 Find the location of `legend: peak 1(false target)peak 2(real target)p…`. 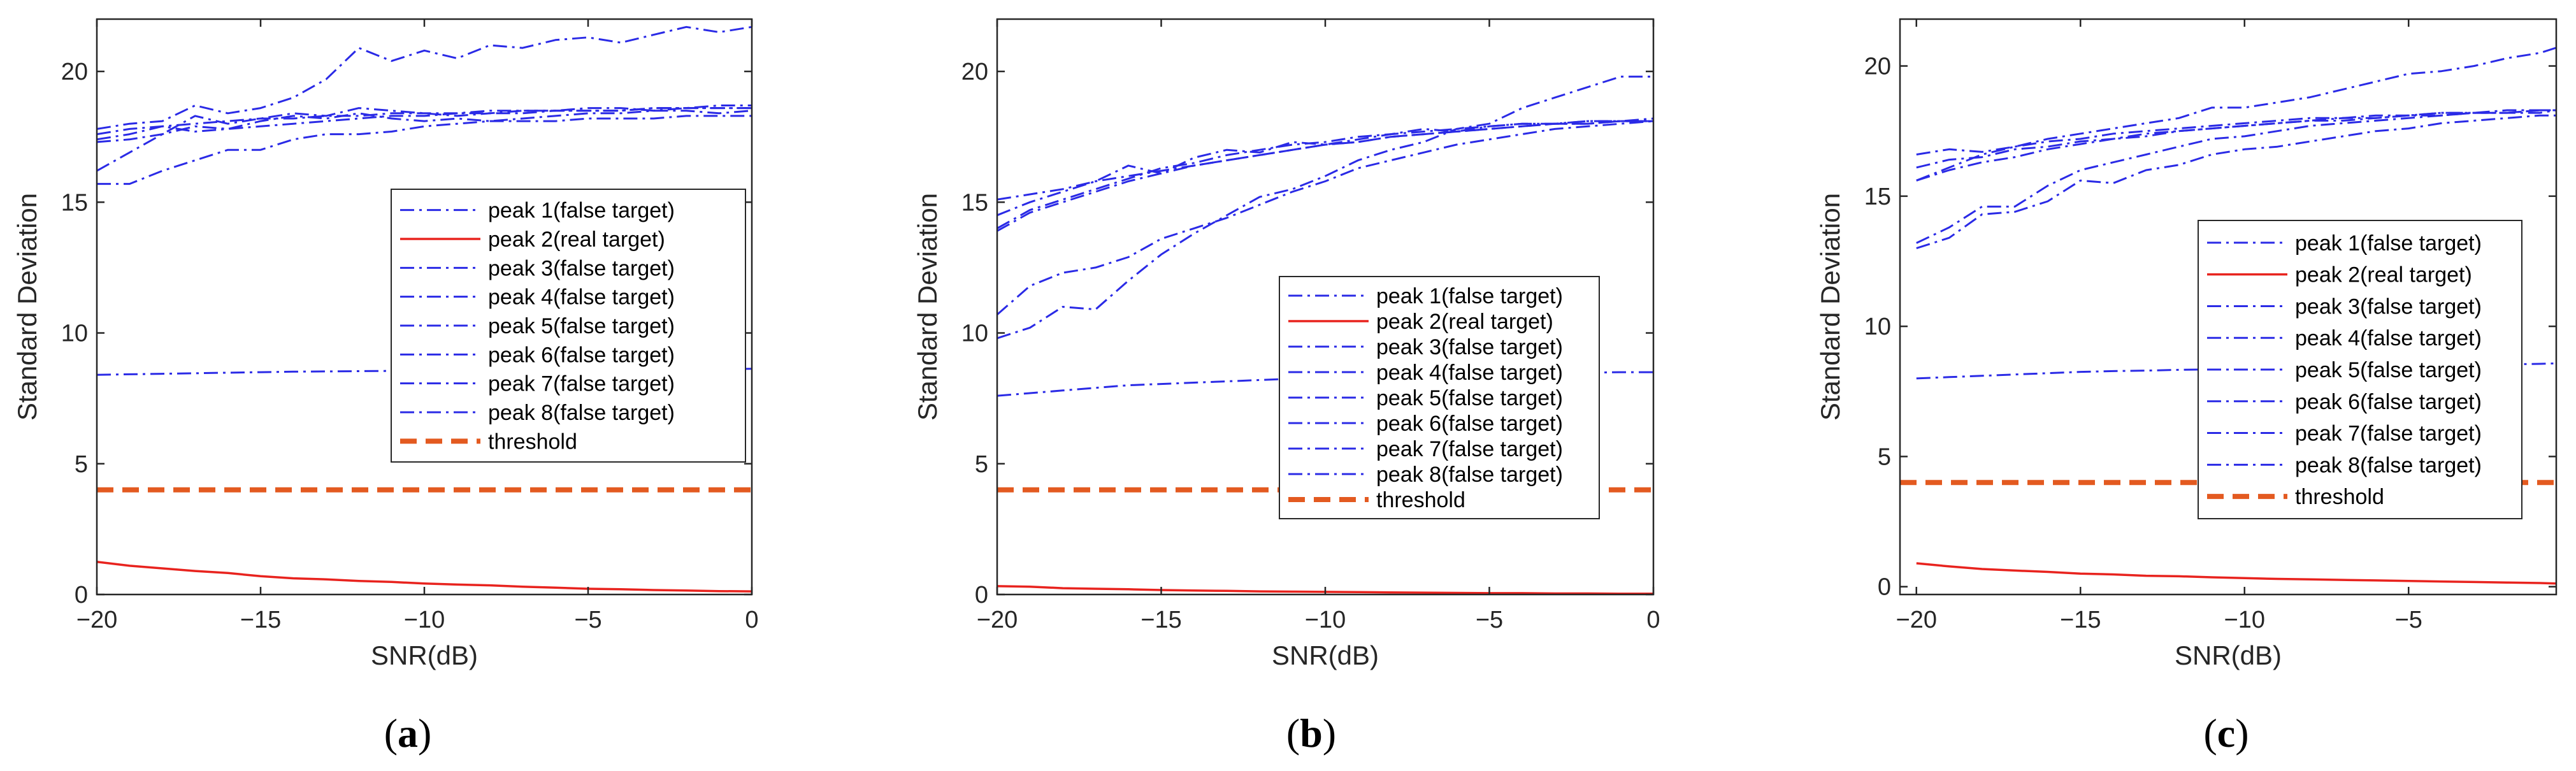

legend: peak 1(false target)peak 2(real target)p… is located at coordinates (1439, 397).